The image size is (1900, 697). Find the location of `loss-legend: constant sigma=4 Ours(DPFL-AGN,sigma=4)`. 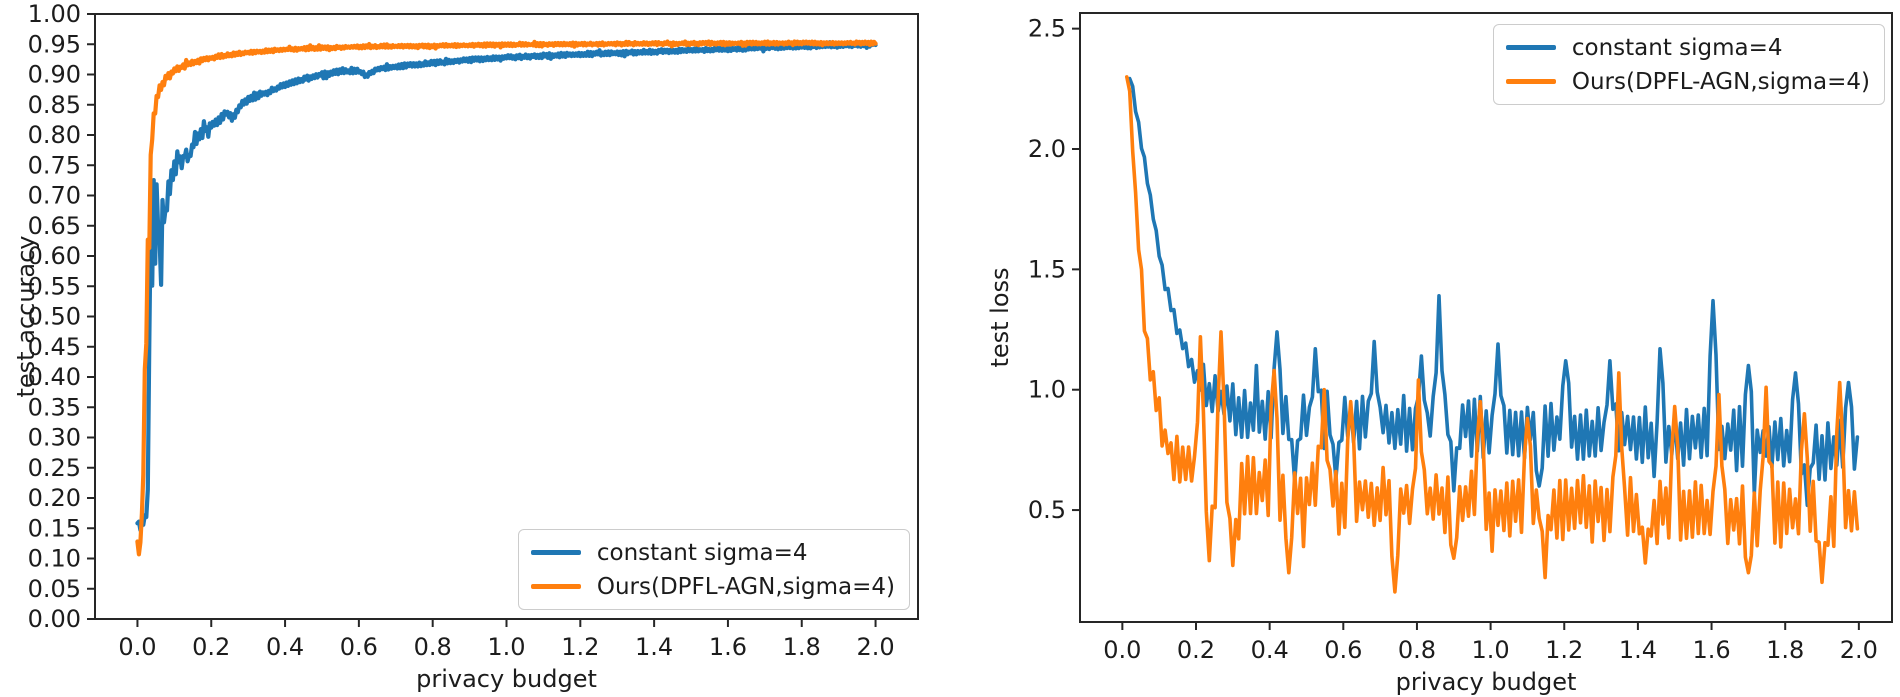

loss-legend: constant sigma=4 Ours(DPFL-AGN,sigma=4) is located at coordinates (1688, 64).